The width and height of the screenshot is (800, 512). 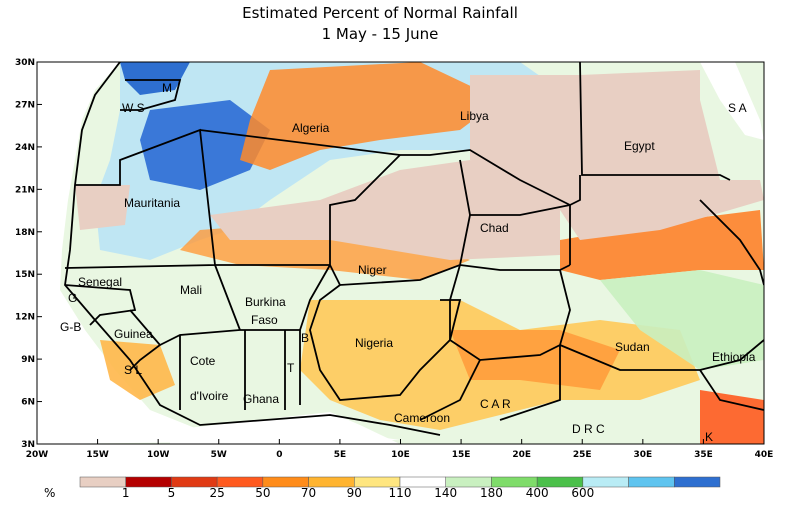 I want to click on label-mali: Mali, so click(x=191, y=290).